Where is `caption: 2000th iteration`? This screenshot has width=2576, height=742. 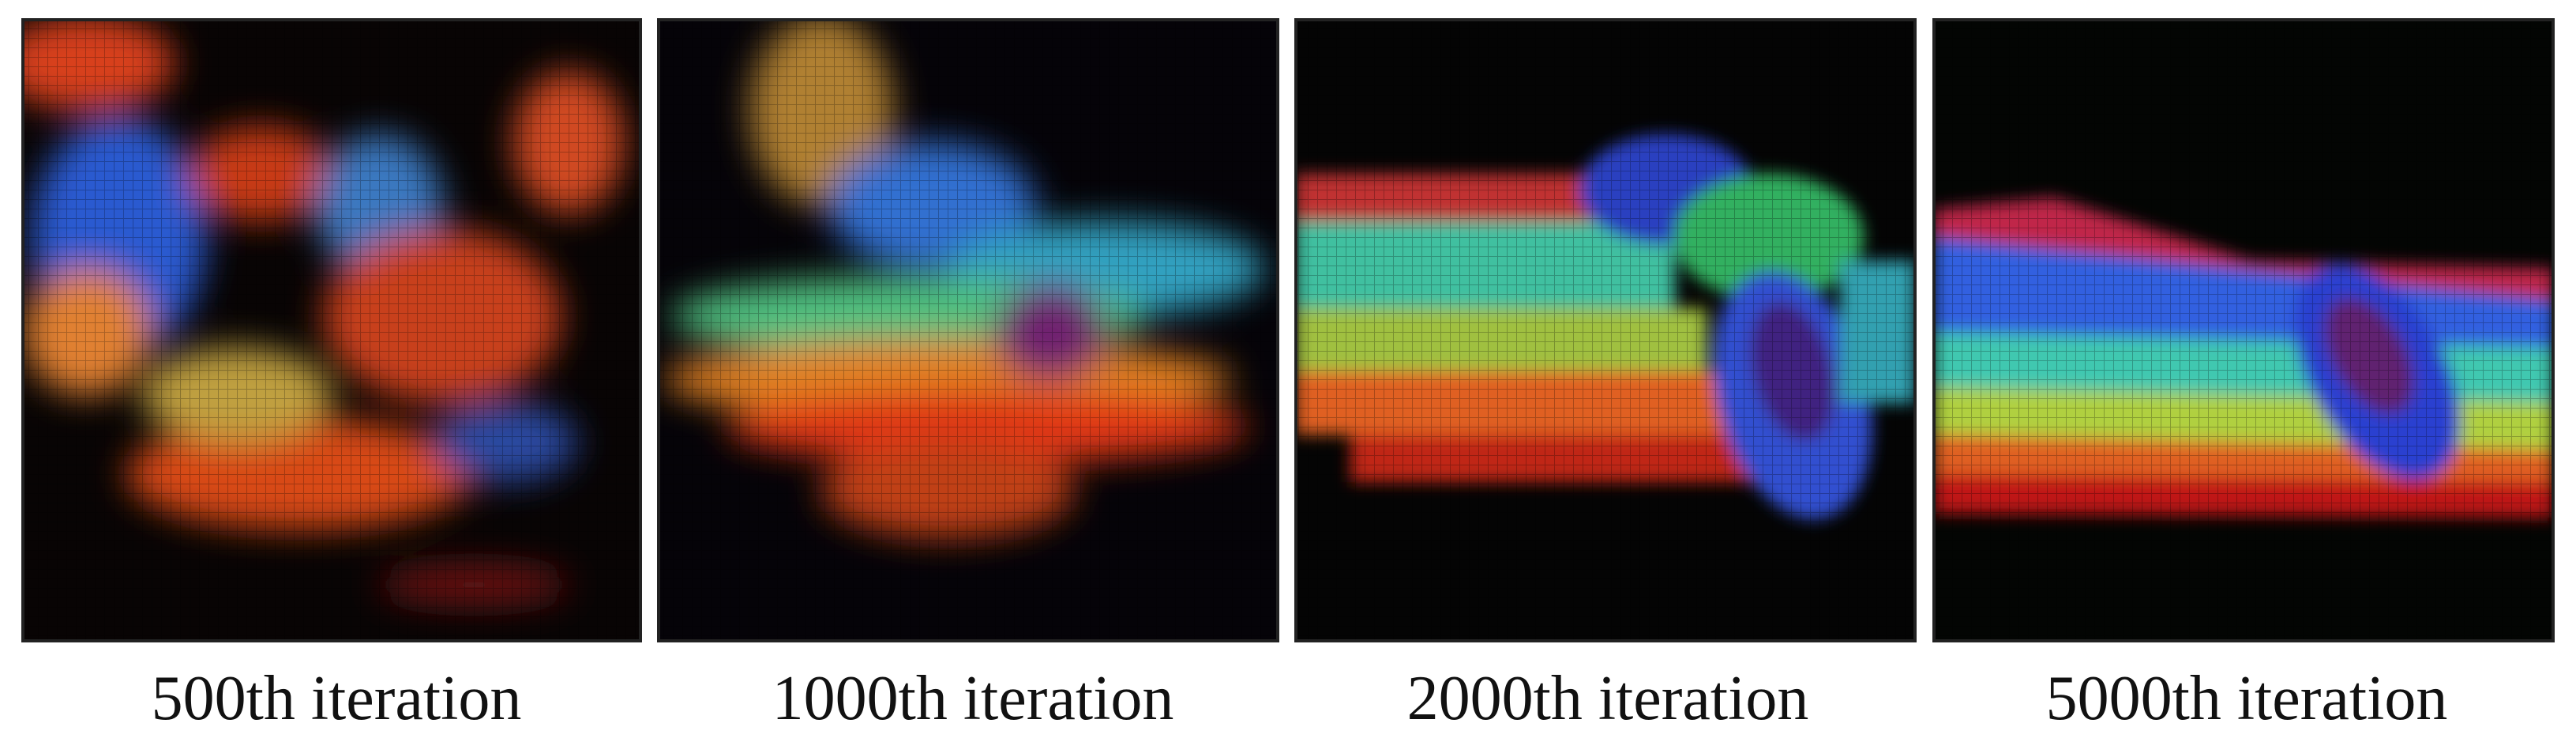 caption: 2000th iteration is located at coordinates (1608, 698).